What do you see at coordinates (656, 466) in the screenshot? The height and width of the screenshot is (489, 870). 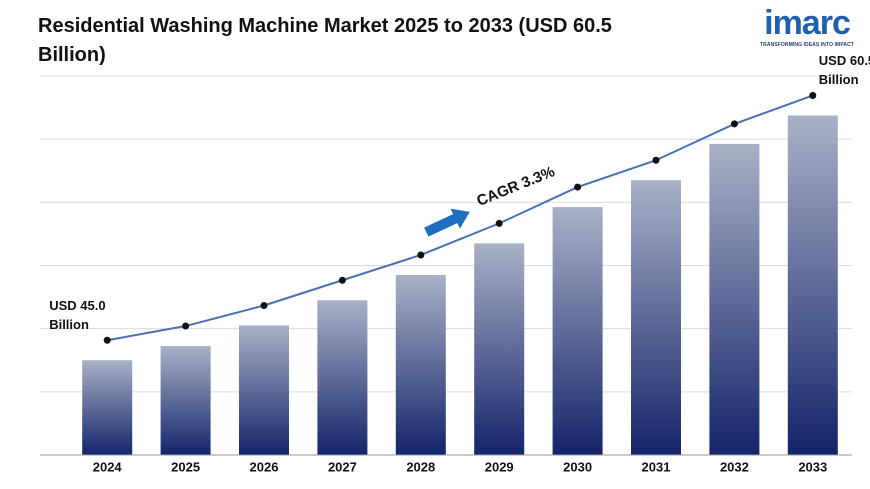 I see `x-tick-label: 2031` at bounding box center [656, 466].